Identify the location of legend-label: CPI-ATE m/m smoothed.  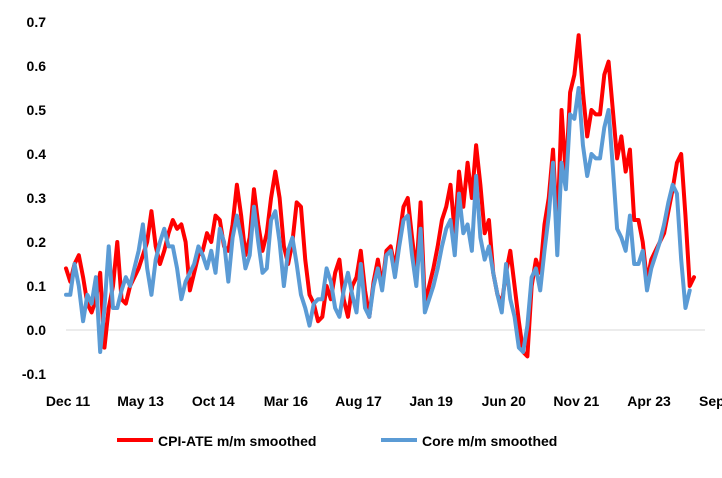
(237, 441).